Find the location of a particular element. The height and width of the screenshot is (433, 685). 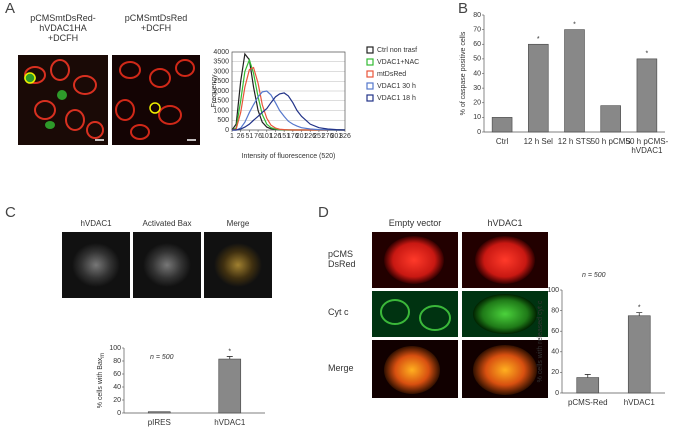

image-title: hVDAC1 is located at coordinates (96, 223).